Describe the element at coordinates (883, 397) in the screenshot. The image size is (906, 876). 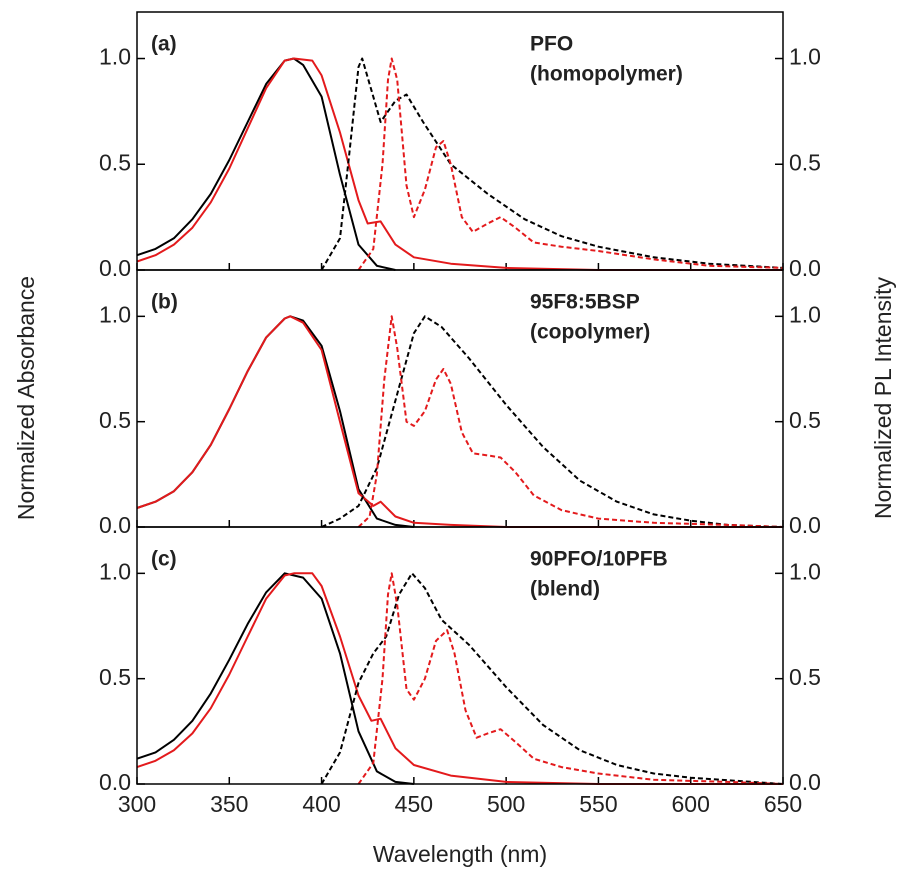
I see `y2-axis-label: Normalized PL Intensity` at that location.